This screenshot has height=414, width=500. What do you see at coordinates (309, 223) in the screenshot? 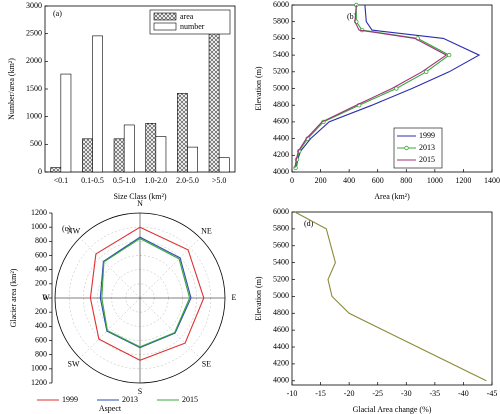
I see `panel-label: (d)` at bounding box center [309, 223].